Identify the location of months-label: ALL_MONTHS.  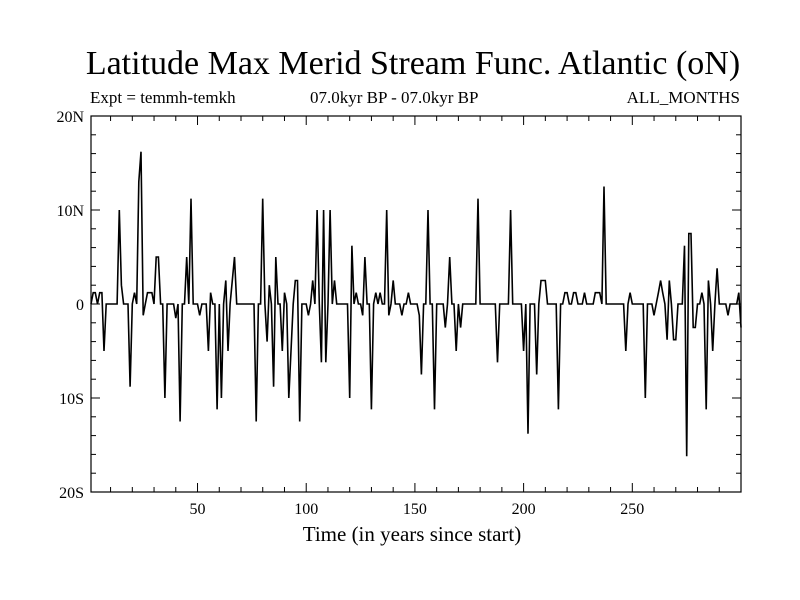
(683, 97).